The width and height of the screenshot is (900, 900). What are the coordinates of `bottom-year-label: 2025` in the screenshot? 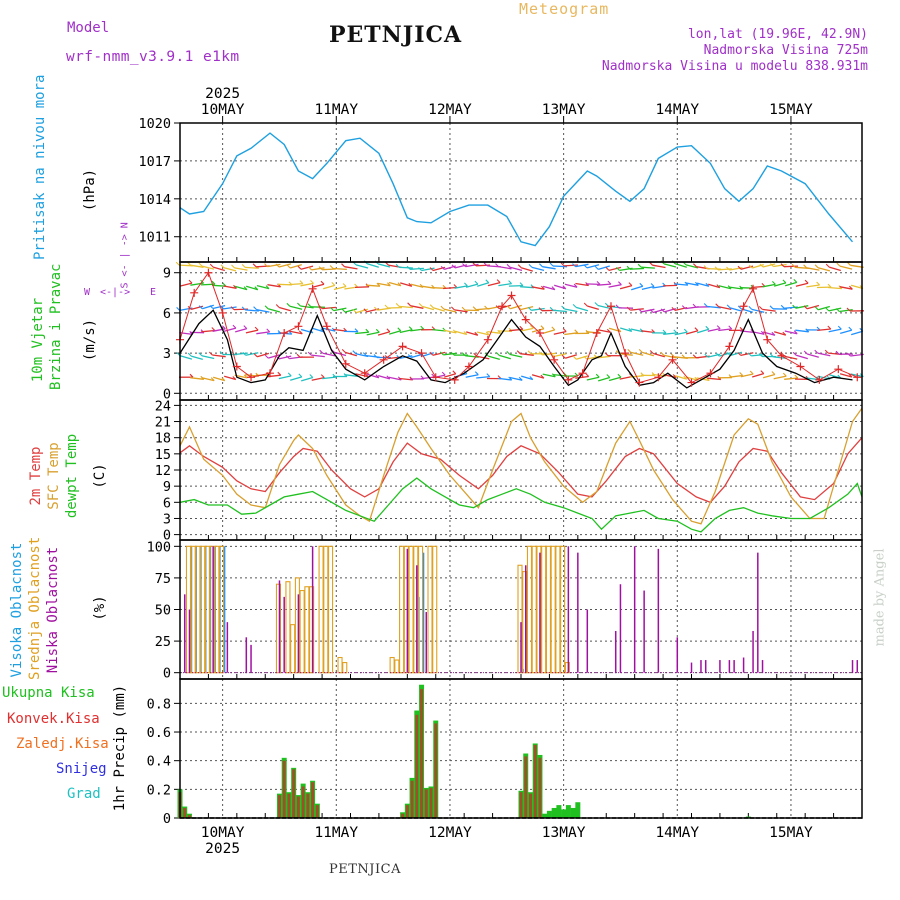 It's located at (222, 849).